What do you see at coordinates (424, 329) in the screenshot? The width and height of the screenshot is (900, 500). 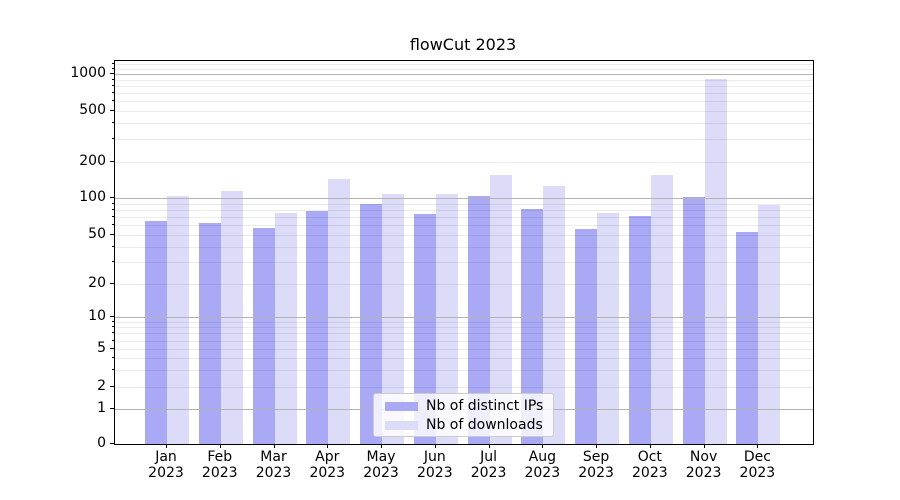 I see `bar-distinct-ips-jun` at bounding box center [424, 329].